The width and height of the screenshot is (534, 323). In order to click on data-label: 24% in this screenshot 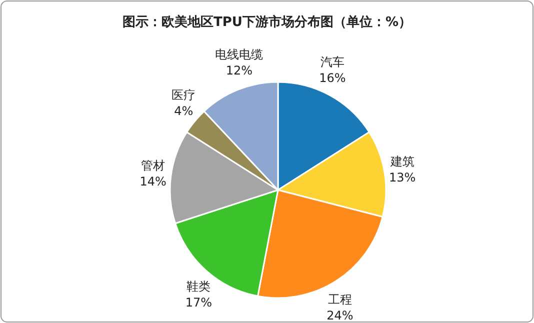, I will do `click(340, 315)`.